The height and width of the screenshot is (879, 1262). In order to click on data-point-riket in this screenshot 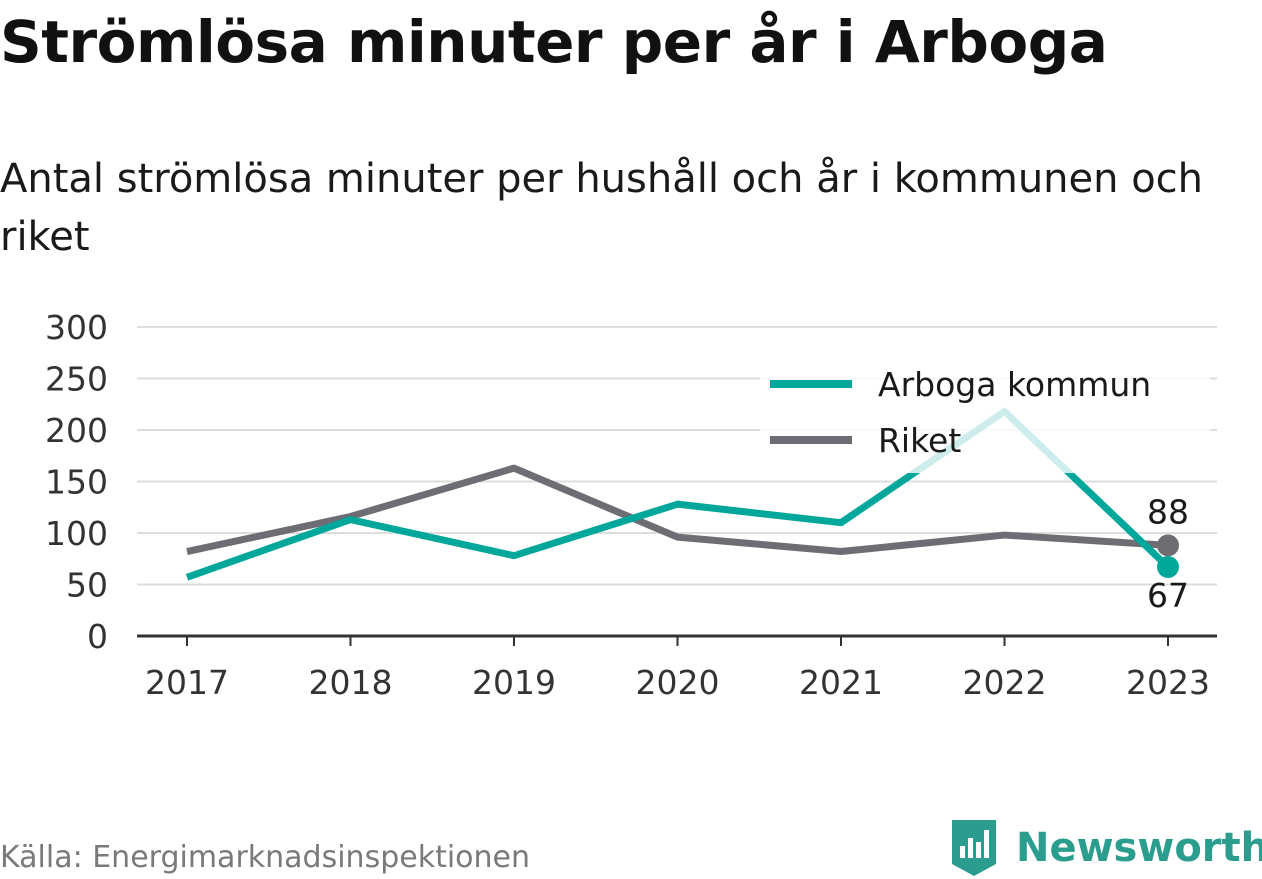, I will do `click(1168, 545)`.